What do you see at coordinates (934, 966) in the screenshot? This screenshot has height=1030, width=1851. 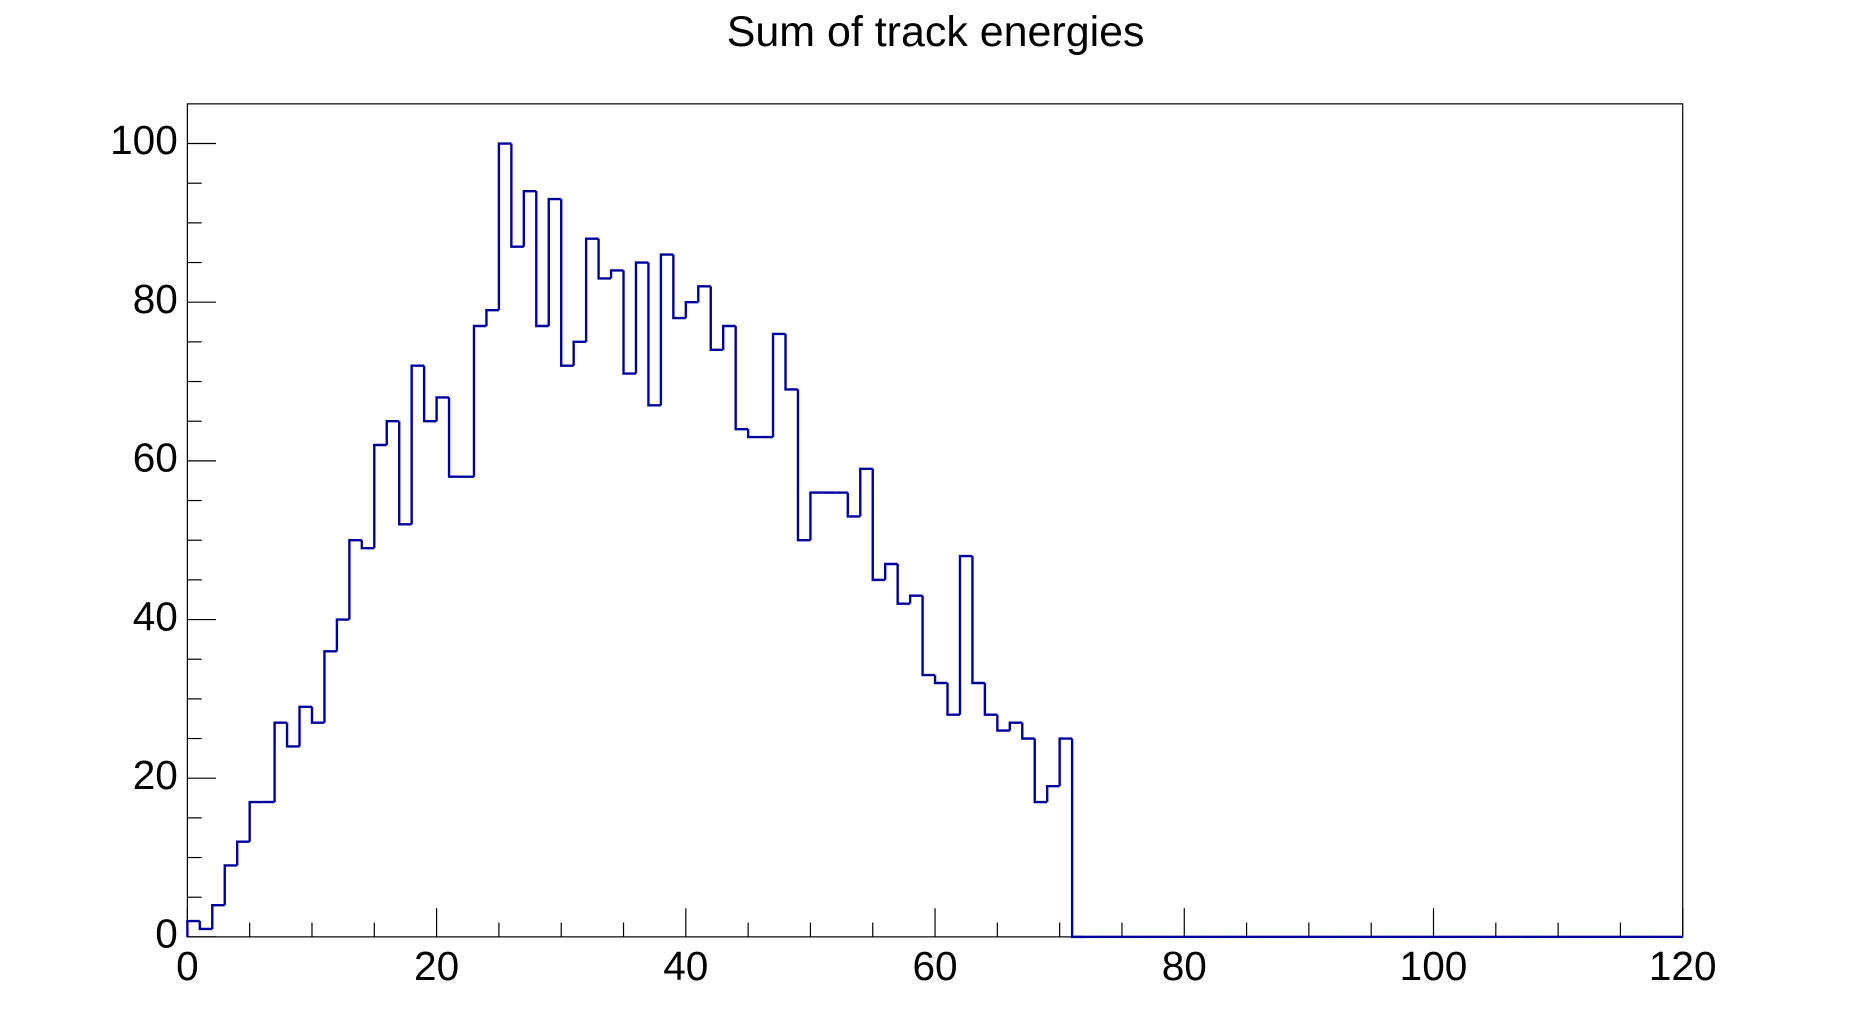 I see `x-tick-label: 60` at bounding box center [934, 966].